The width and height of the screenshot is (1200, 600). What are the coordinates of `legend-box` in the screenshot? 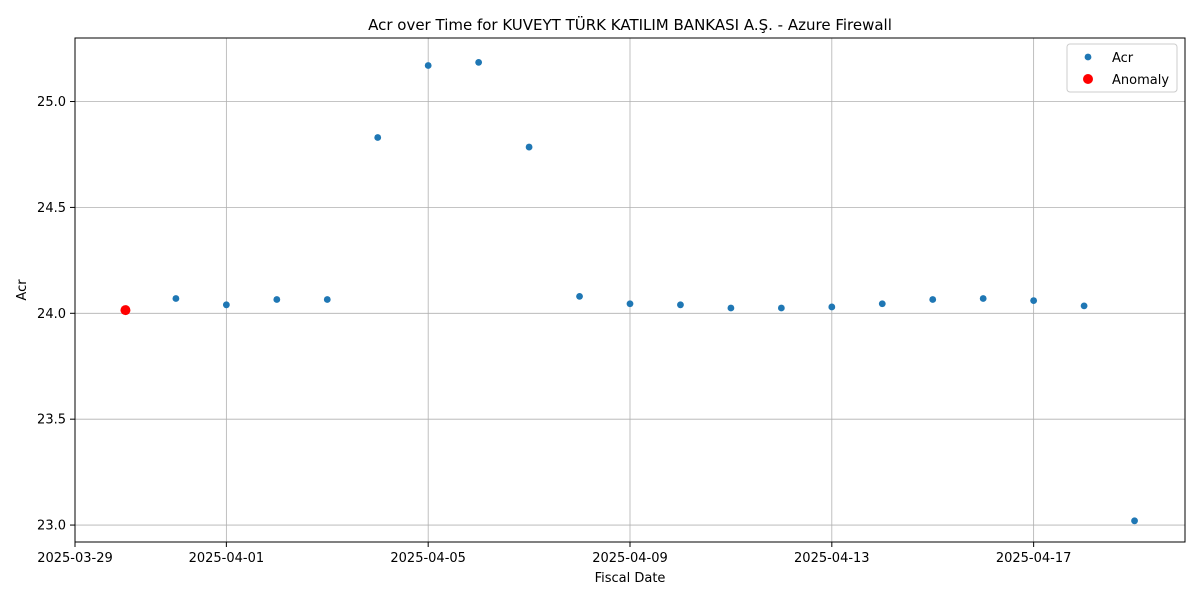 It's located at (1122, 68).